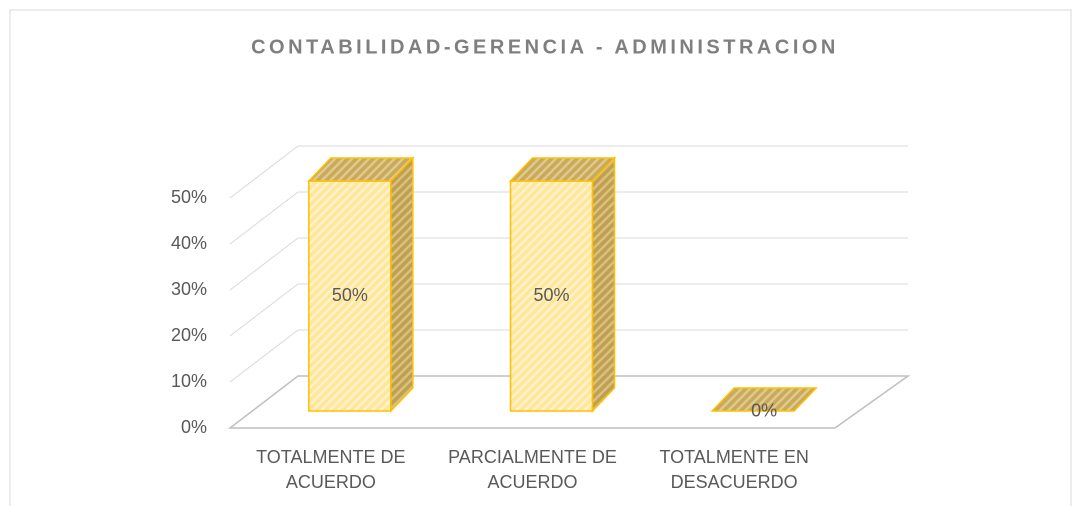  I want to click on y-tick-label: 10%, so click(189, 381).